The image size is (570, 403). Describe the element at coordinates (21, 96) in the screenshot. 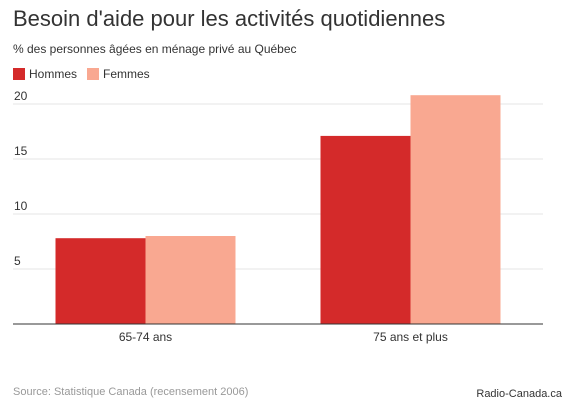

I see `y-tick-label: 20` at that location.